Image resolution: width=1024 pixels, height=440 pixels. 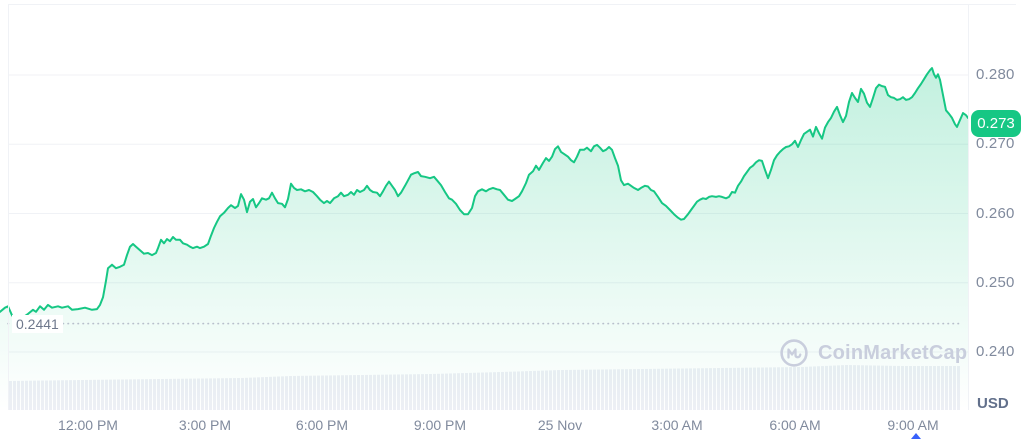 I want to click on low-price-label: 0.2441, so click(x=37, y=323).